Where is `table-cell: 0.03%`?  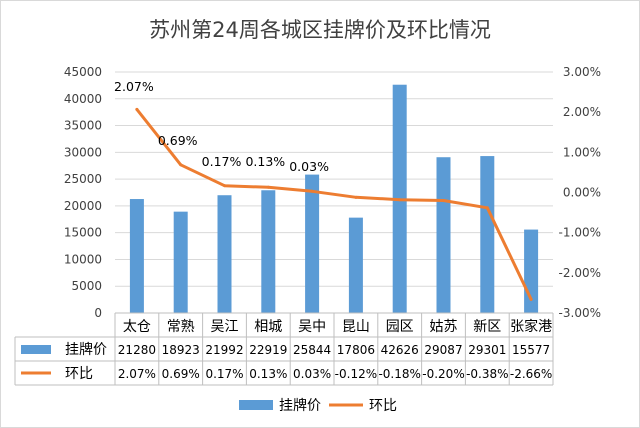
table-cell: 0.03% is located at coordinates (312, 374).